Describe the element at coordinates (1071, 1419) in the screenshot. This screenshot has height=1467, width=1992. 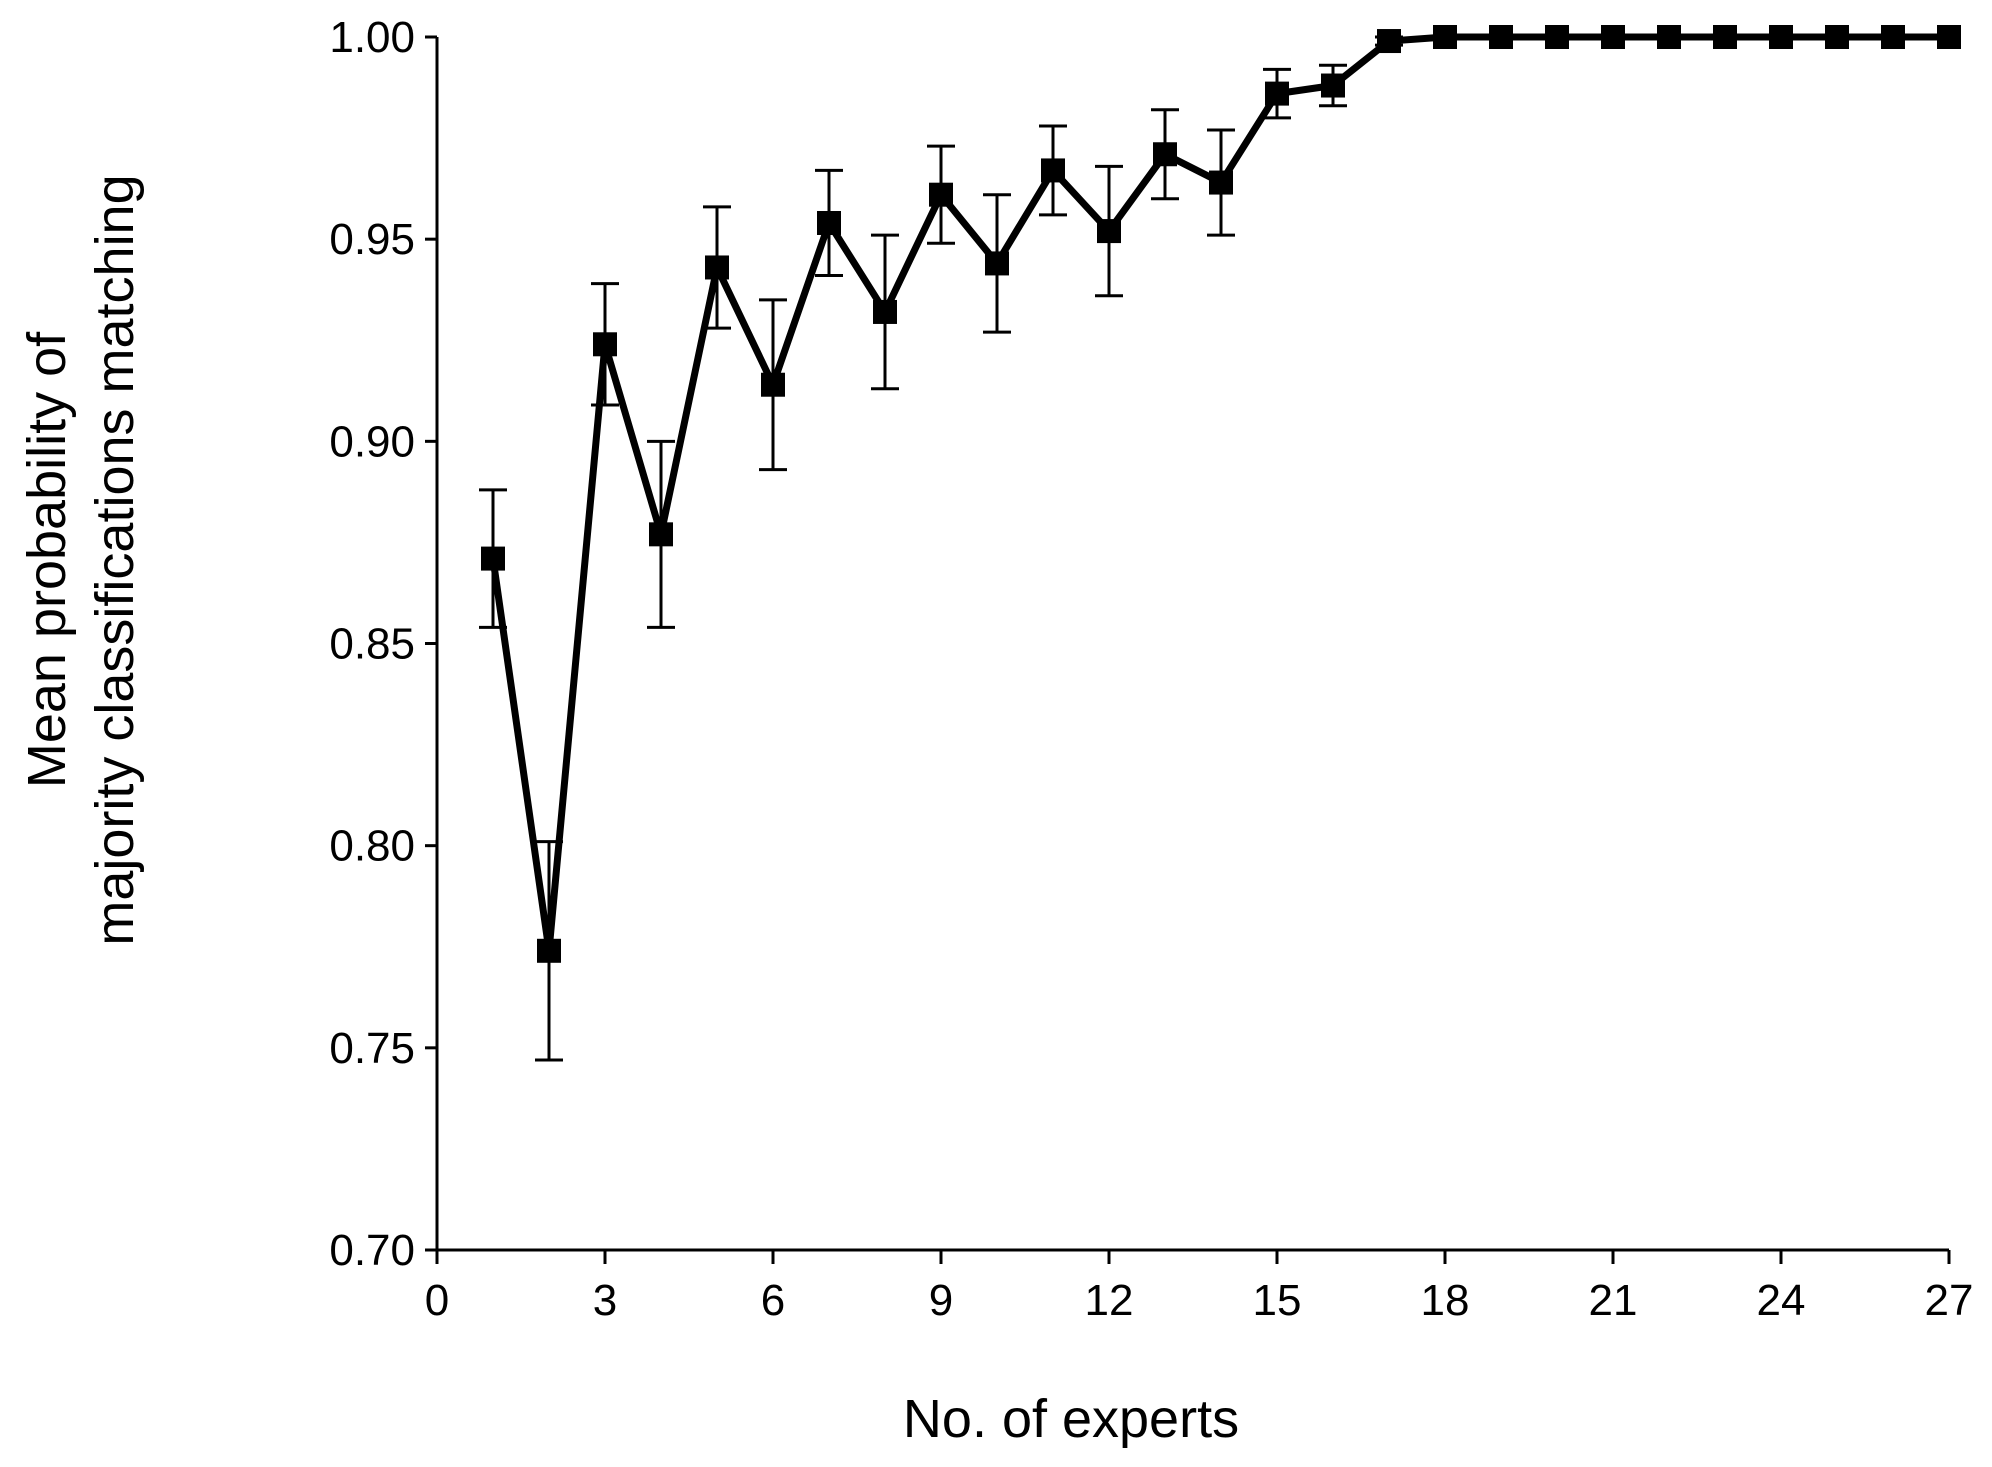
I see `x-axis-title: No. of experts` at that location.